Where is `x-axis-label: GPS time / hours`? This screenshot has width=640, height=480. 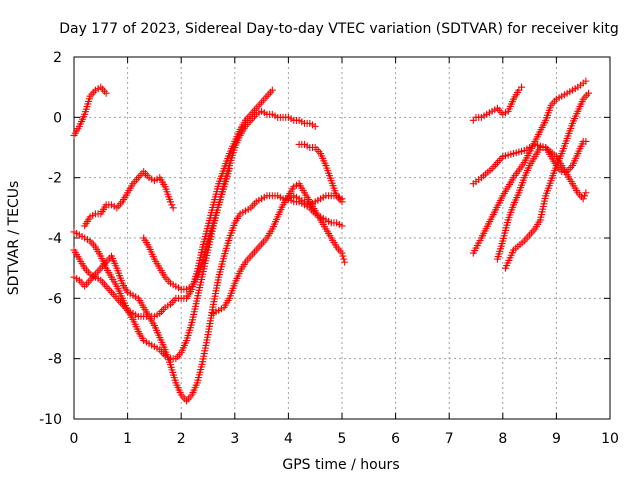 x-axis-label: GPS time / hours is located at coordinates (340, 465).